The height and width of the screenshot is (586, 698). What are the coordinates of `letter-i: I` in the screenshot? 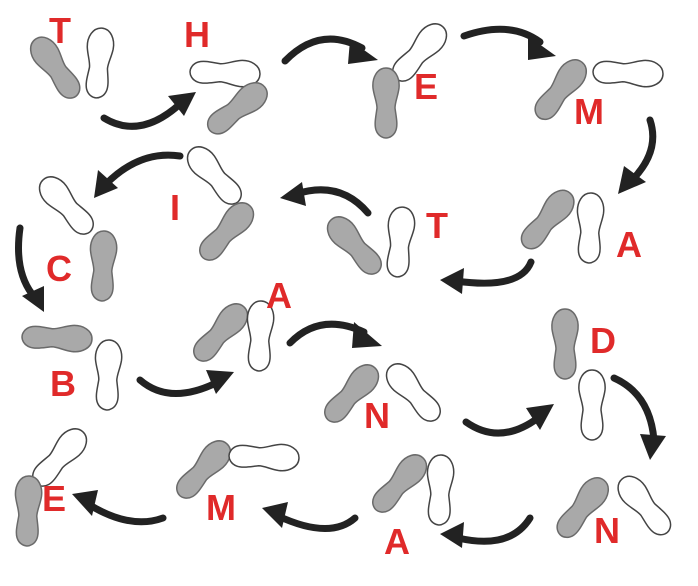 It's located at (175, 207).